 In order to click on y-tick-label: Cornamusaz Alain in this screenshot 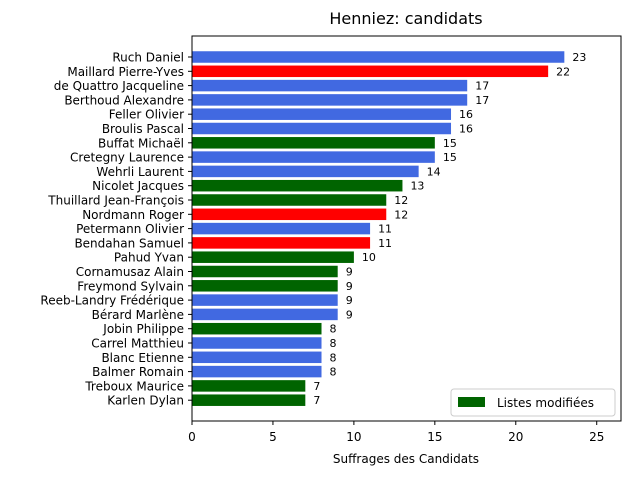, I will do `click(130, 272)`.